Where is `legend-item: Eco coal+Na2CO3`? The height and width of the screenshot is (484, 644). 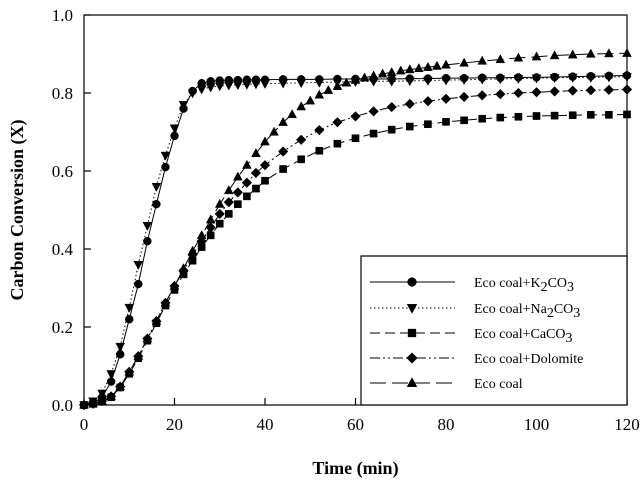 legend-item: Eco coal+Na2CO3 is located at coordinates (475, 311).